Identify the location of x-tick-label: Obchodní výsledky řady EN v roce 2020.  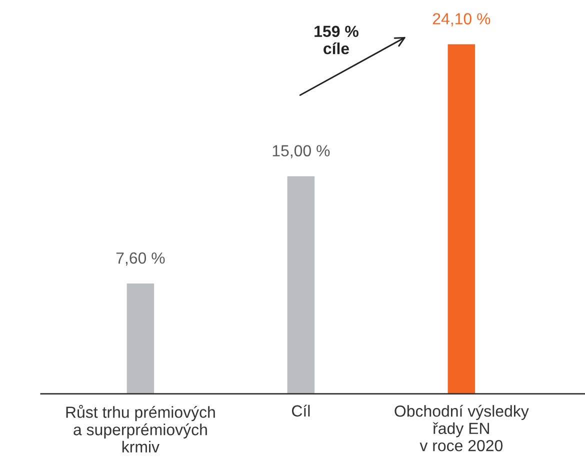
(461, 428).